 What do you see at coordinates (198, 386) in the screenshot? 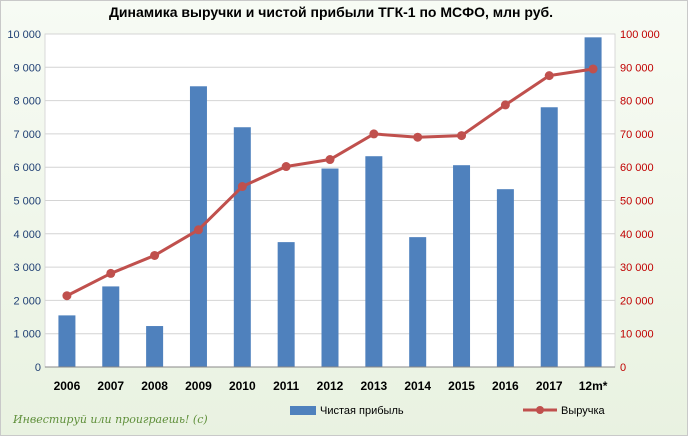
I see `x-tick-label: 2009` at bounding box center [198, 386].